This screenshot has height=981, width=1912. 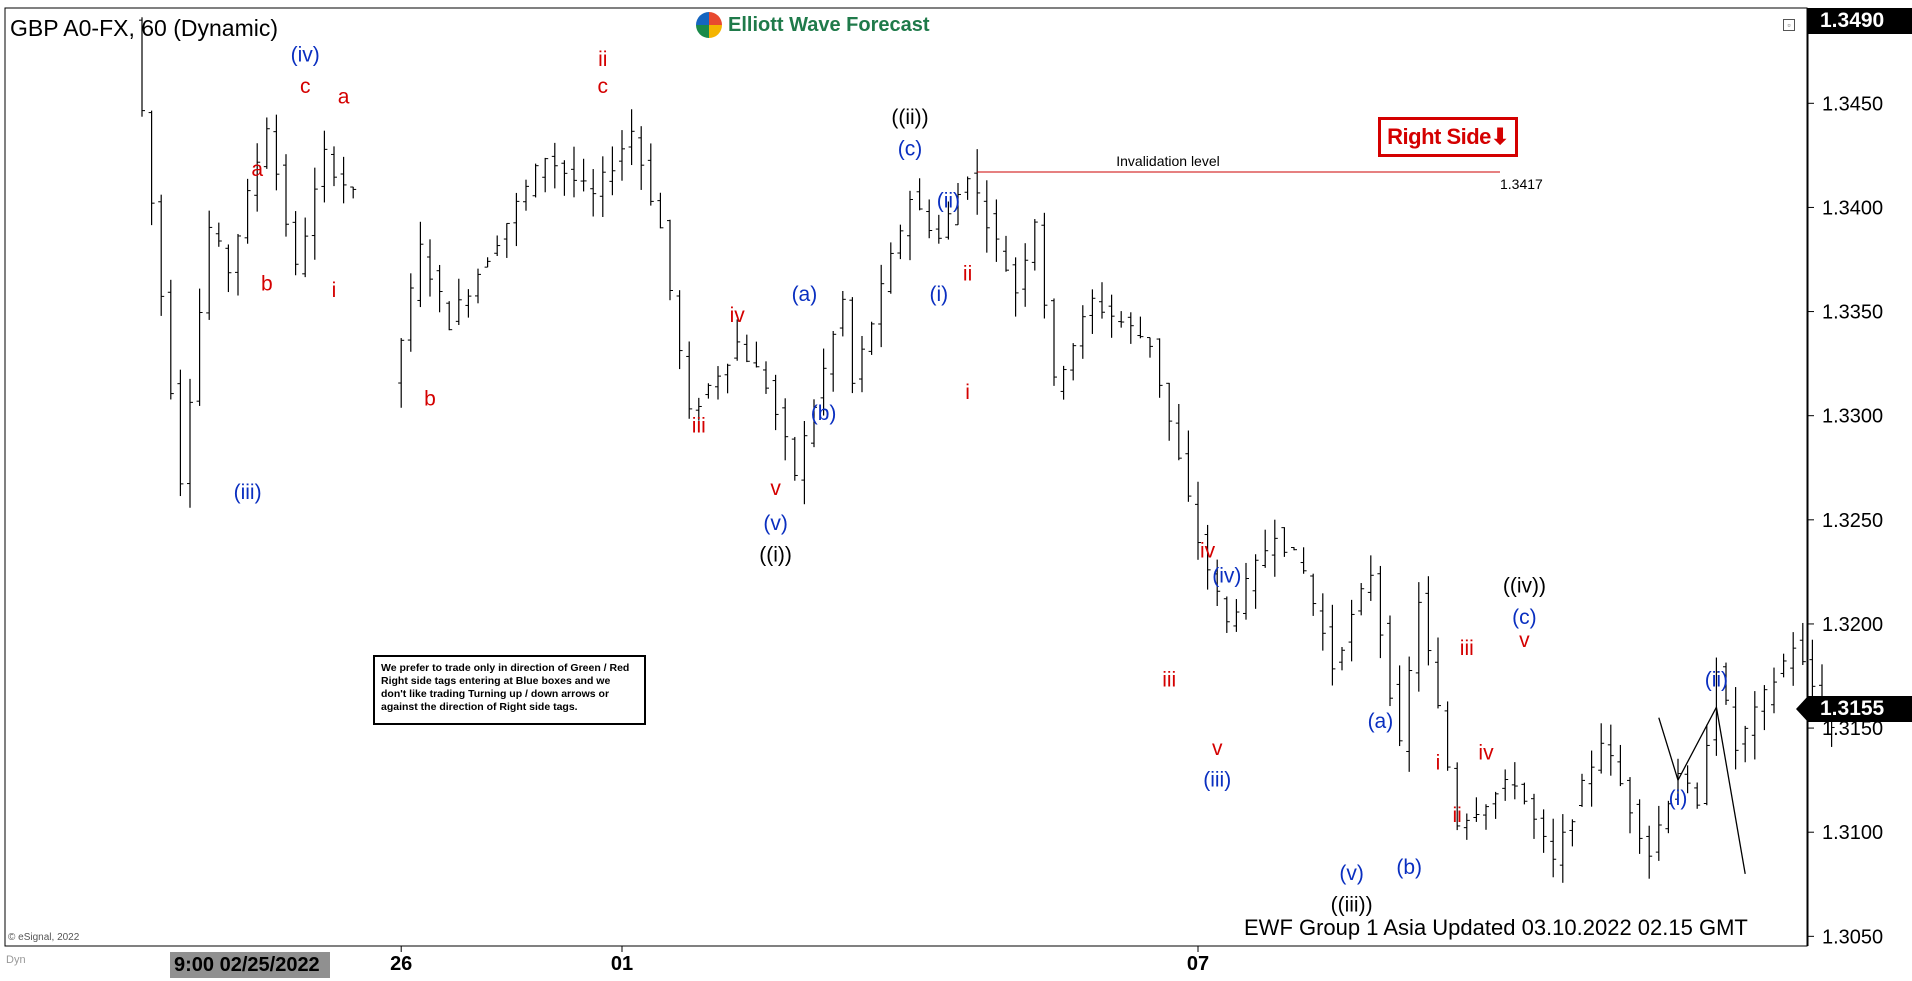 What do you see at coordinates (16, 960) in the screenshot?
I see `dyn-label: Dyn` at bounding box center [16, 960].